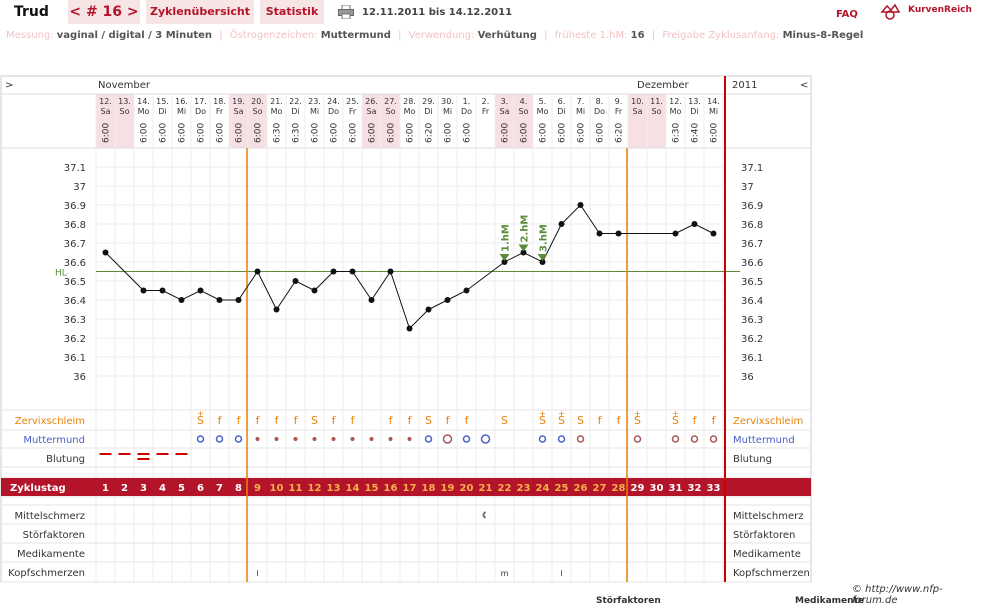 The image size is (981, 606). I want to click on date-label: 7., so click(581, 101).